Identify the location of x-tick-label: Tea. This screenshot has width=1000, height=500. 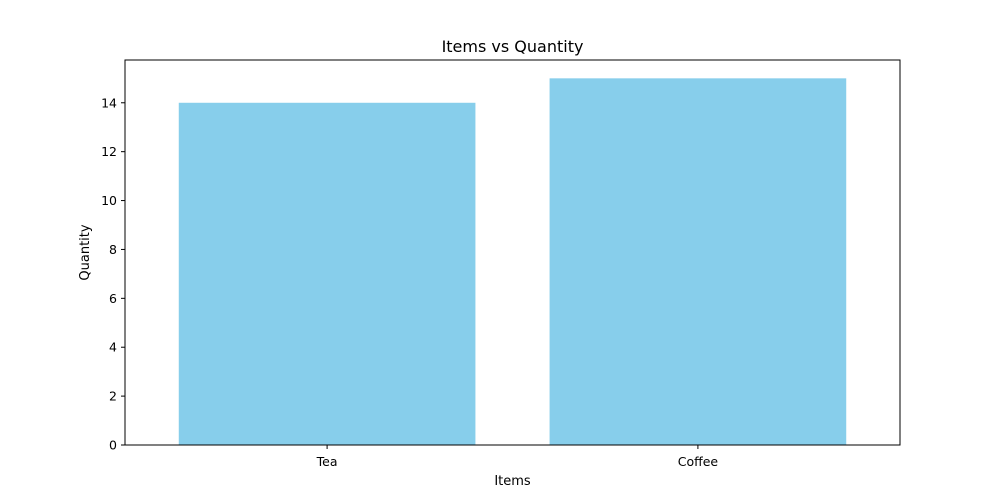
(327, 461).